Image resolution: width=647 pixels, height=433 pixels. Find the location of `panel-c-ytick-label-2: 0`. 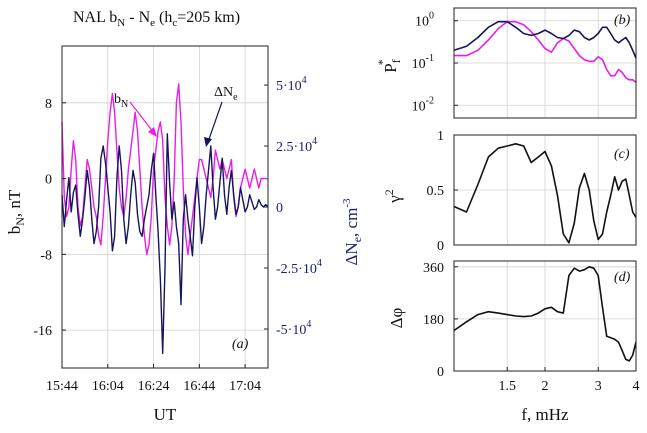

panel-c-ytick-label-2: 0 is located at coordinates (440, 246).